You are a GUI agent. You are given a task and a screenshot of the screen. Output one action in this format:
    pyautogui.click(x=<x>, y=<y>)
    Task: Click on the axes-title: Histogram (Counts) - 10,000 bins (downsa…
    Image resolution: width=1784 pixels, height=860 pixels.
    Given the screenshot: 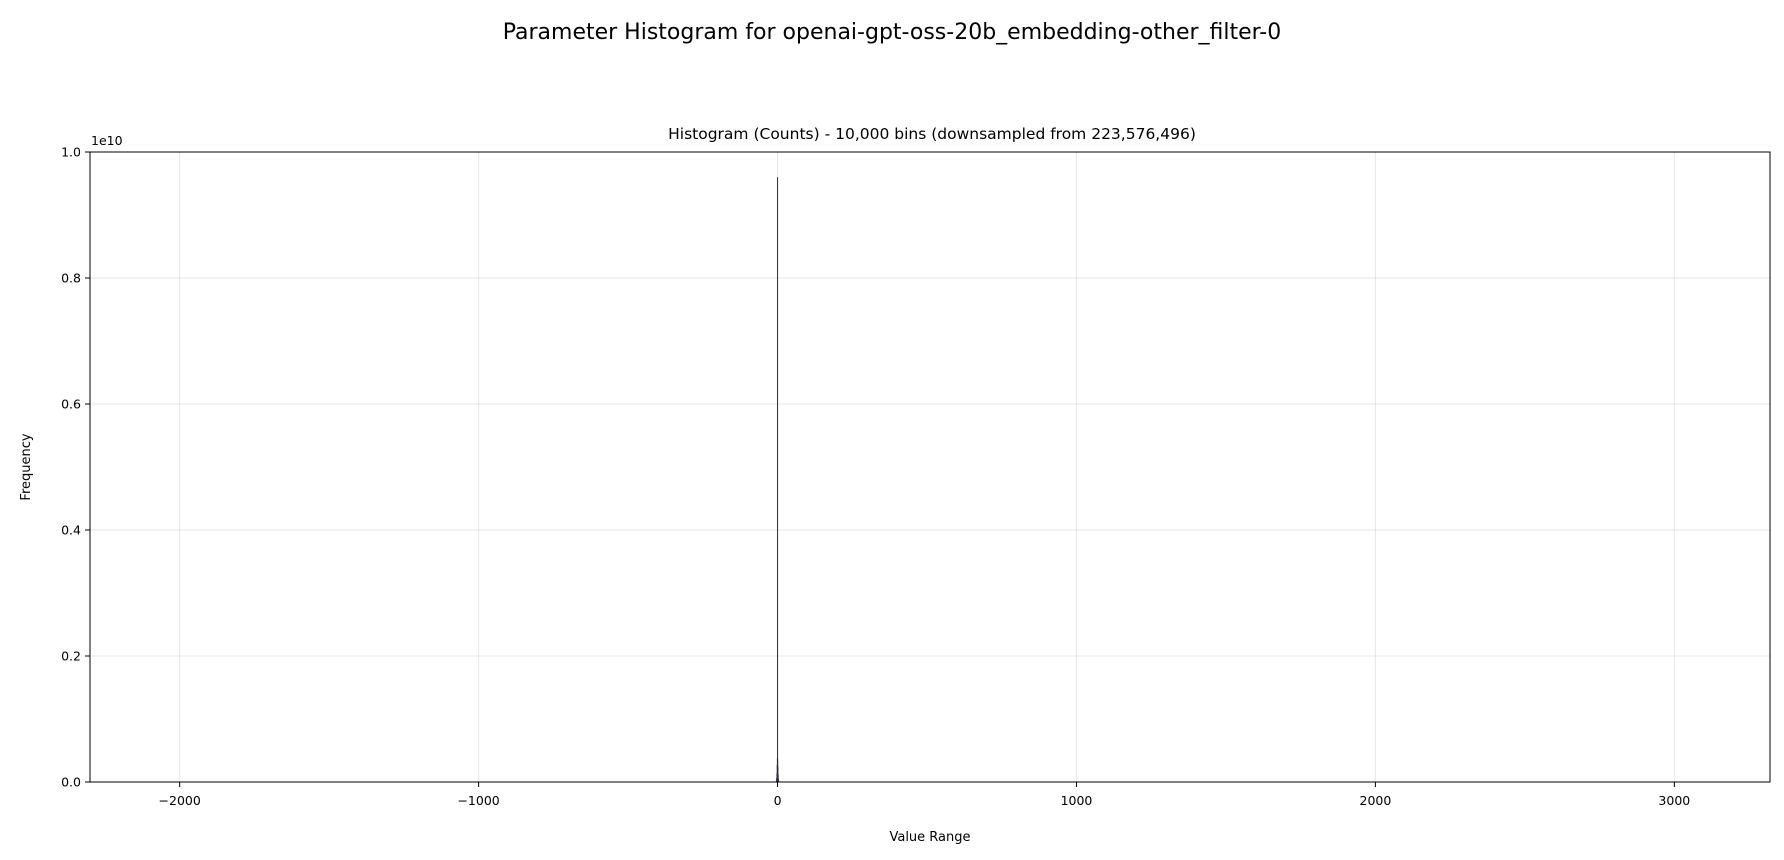 What is the action you would take?
    pyautogui.click(x=932, y=134)
    